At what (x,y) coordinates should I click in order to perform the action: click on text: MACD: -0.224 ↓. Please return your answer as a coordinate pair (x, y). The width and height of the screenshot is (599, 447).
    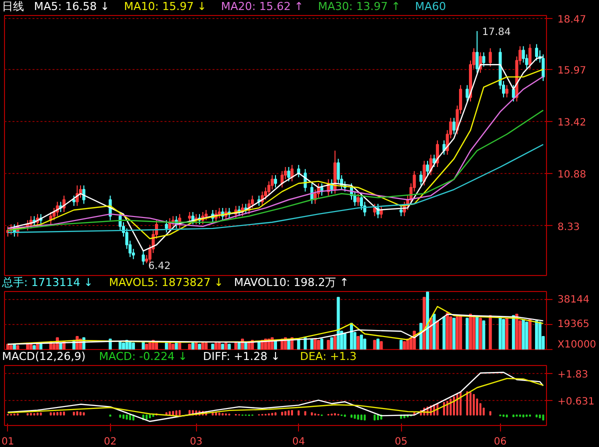
    Looking at the image, I should click on (143, 357).